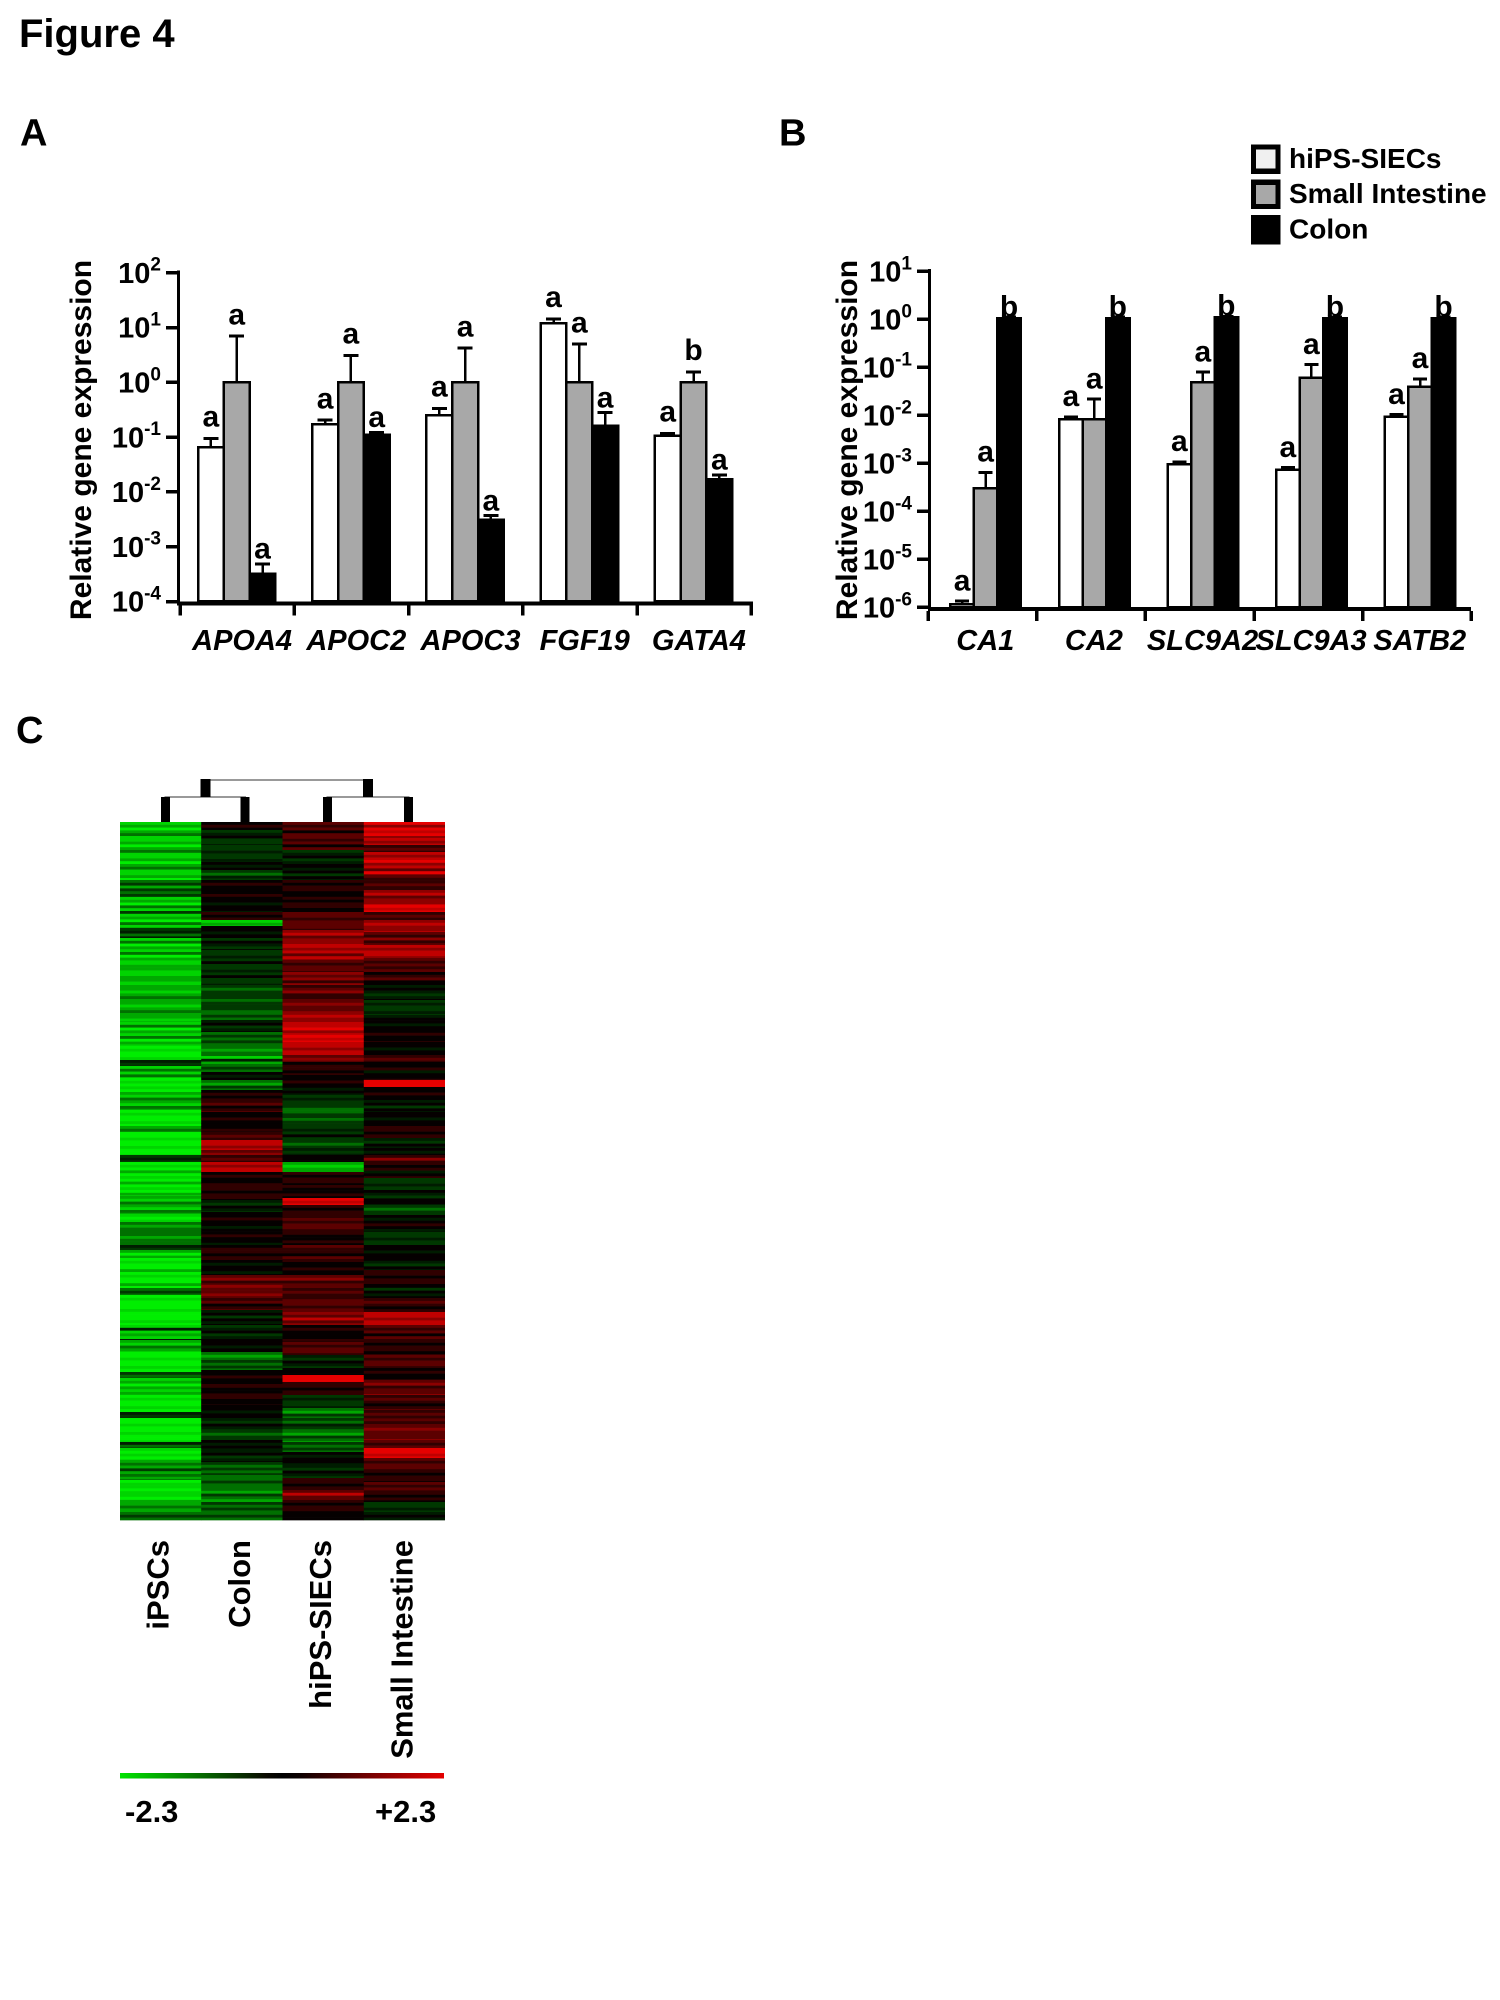 This screenshot has height=2000, width=1500. Describe the element at coordinates (97, 34) in the screenshot. I see `svg-text: Figure 4` at that location.